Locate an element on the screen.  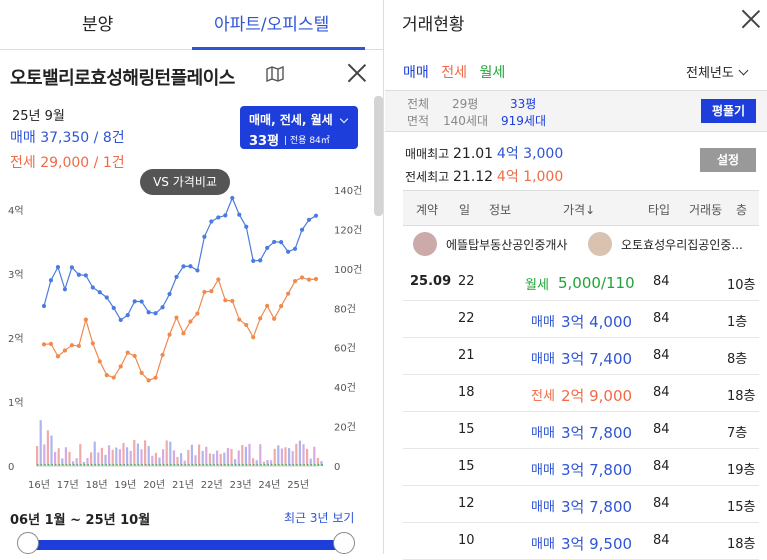
year-filter: 전체년도 is located at coordinates (717, 71).